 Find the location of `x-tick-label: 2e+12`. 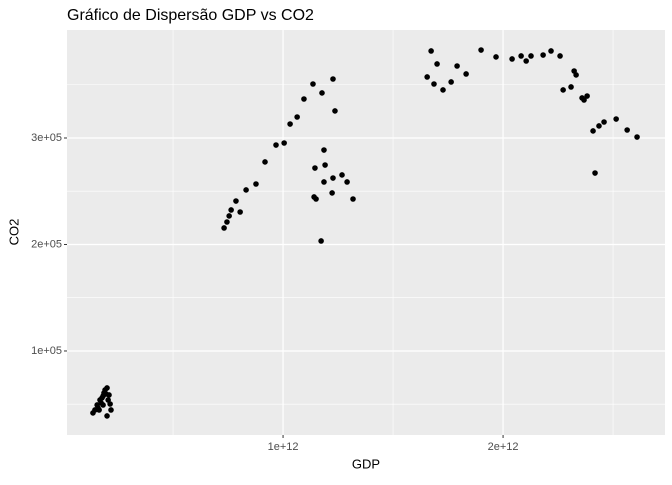

x-tick-label: 2e+12 is located at coordinates (503, 447).